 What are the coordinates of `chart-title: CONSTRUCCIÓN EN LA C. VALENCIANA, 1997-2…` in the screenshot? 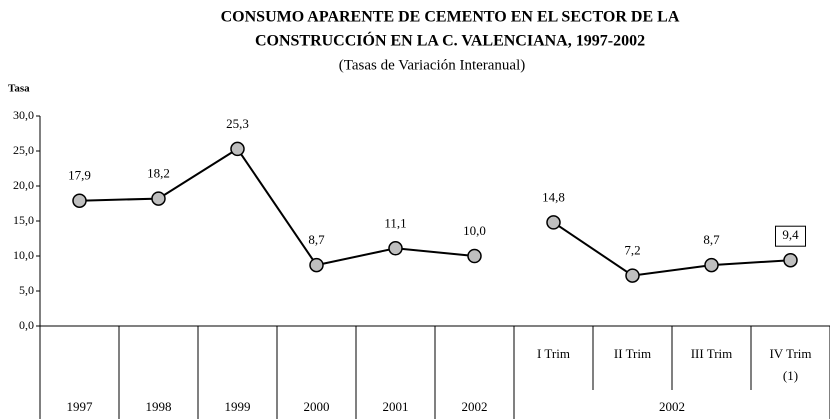 It's located at (450, 40).